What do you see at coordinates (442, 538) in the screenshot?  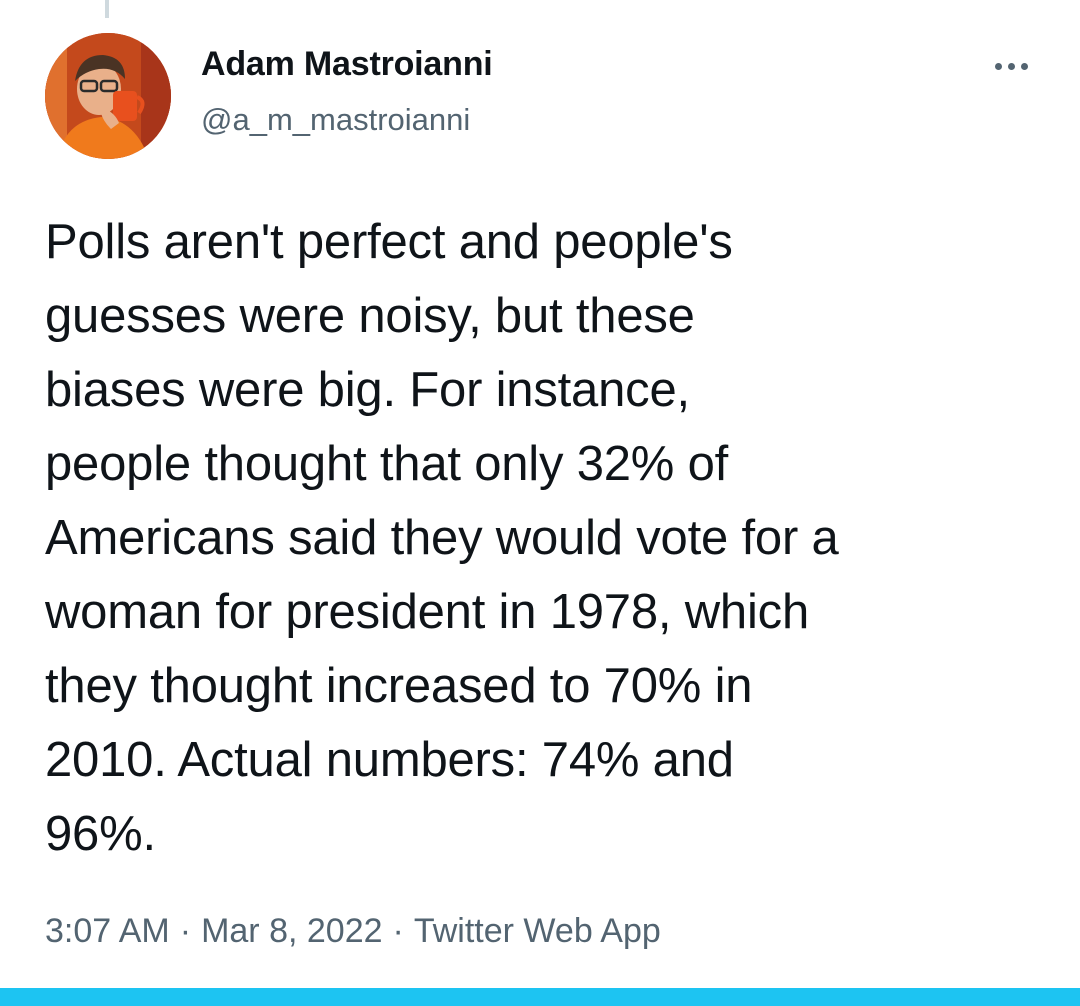 I see `tweet-text-line: Americans said they would vote for a` at bounding box center [442, 538].